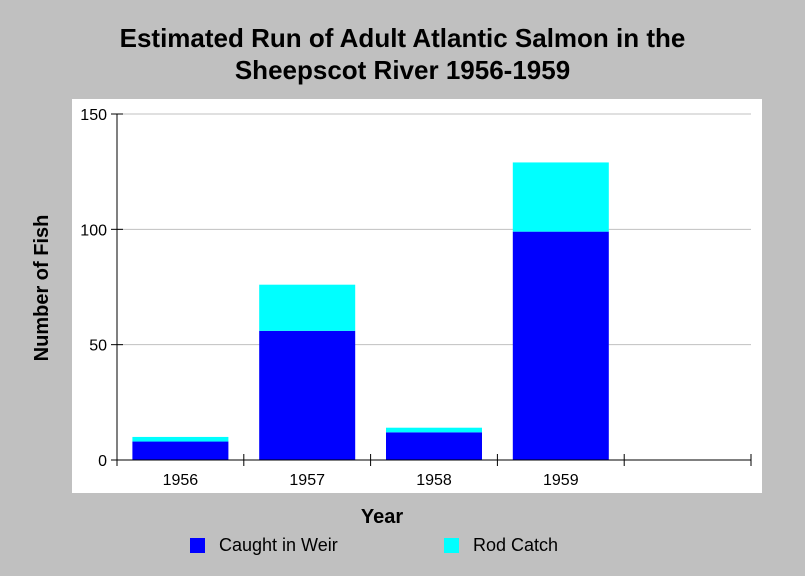  What do you see at coordinates (181, 480) in the screenshot?
I see `x-tick-label-1956: 1956` at bounding box center [181, 480].